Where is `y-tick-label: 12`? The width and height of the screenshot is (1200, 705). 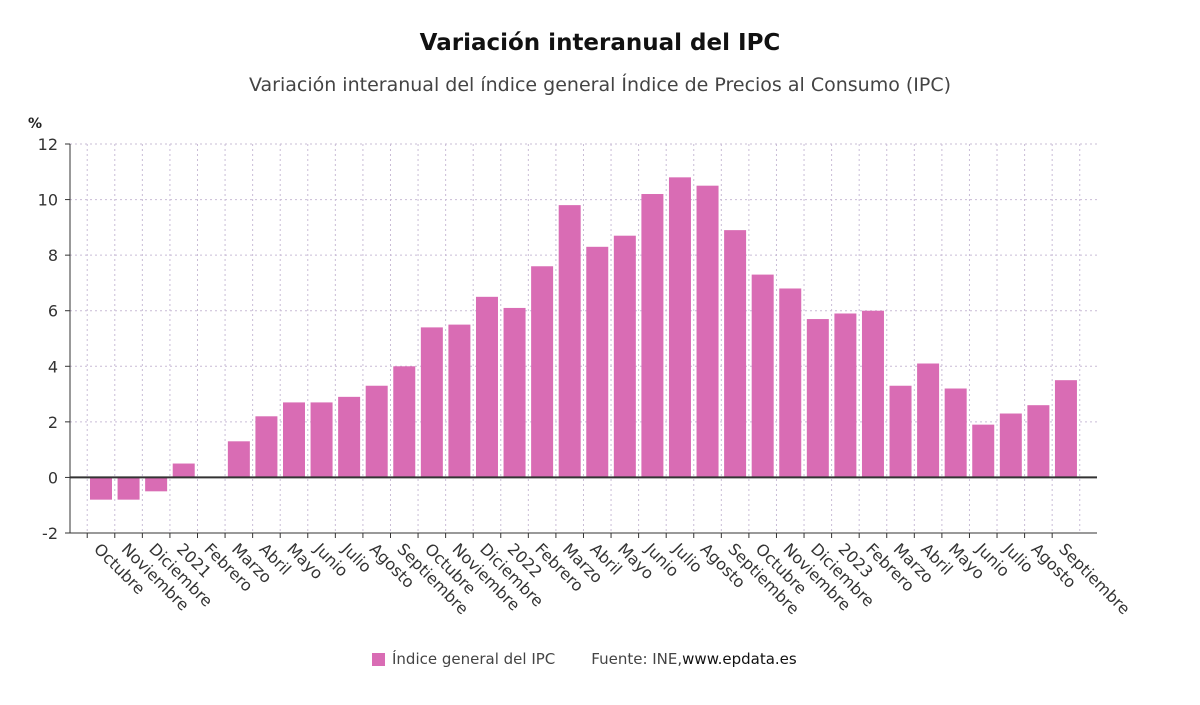
y-tick-label: 12 is located at coordinates (48, 144).